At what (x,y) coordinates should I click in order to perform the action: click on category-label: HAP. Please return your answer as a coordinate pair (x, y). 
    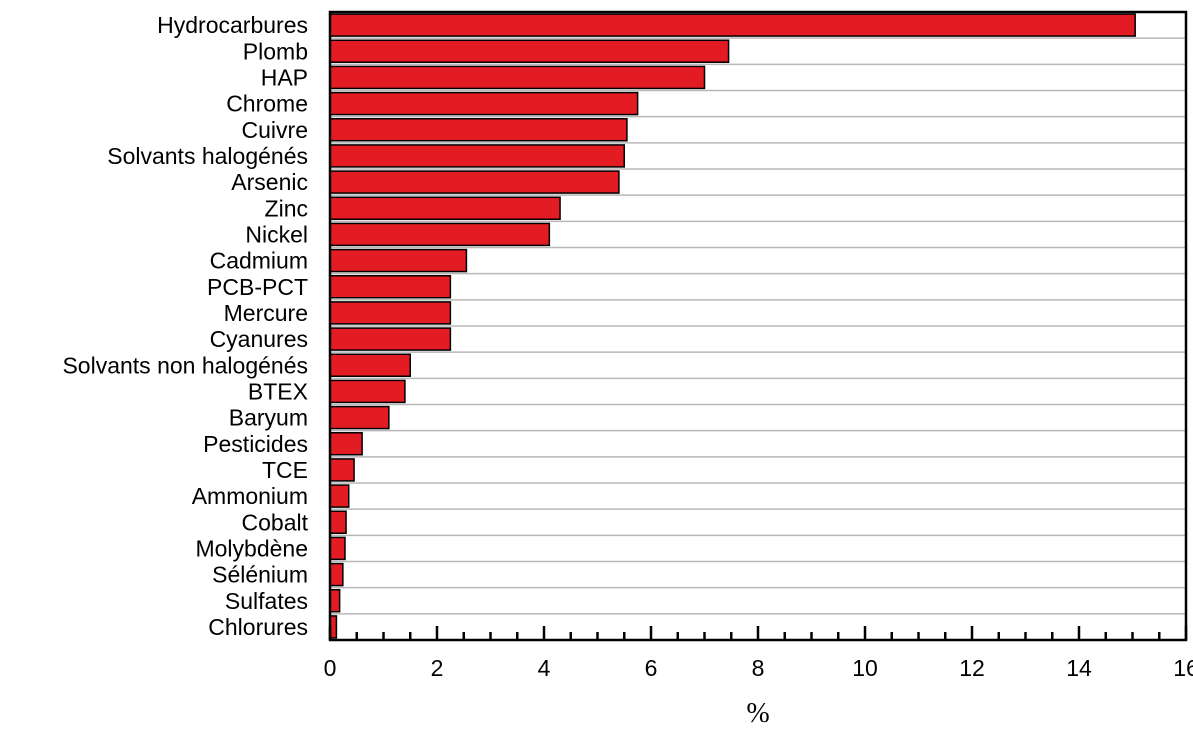
    Looking at the image, I should click on (284, 77).